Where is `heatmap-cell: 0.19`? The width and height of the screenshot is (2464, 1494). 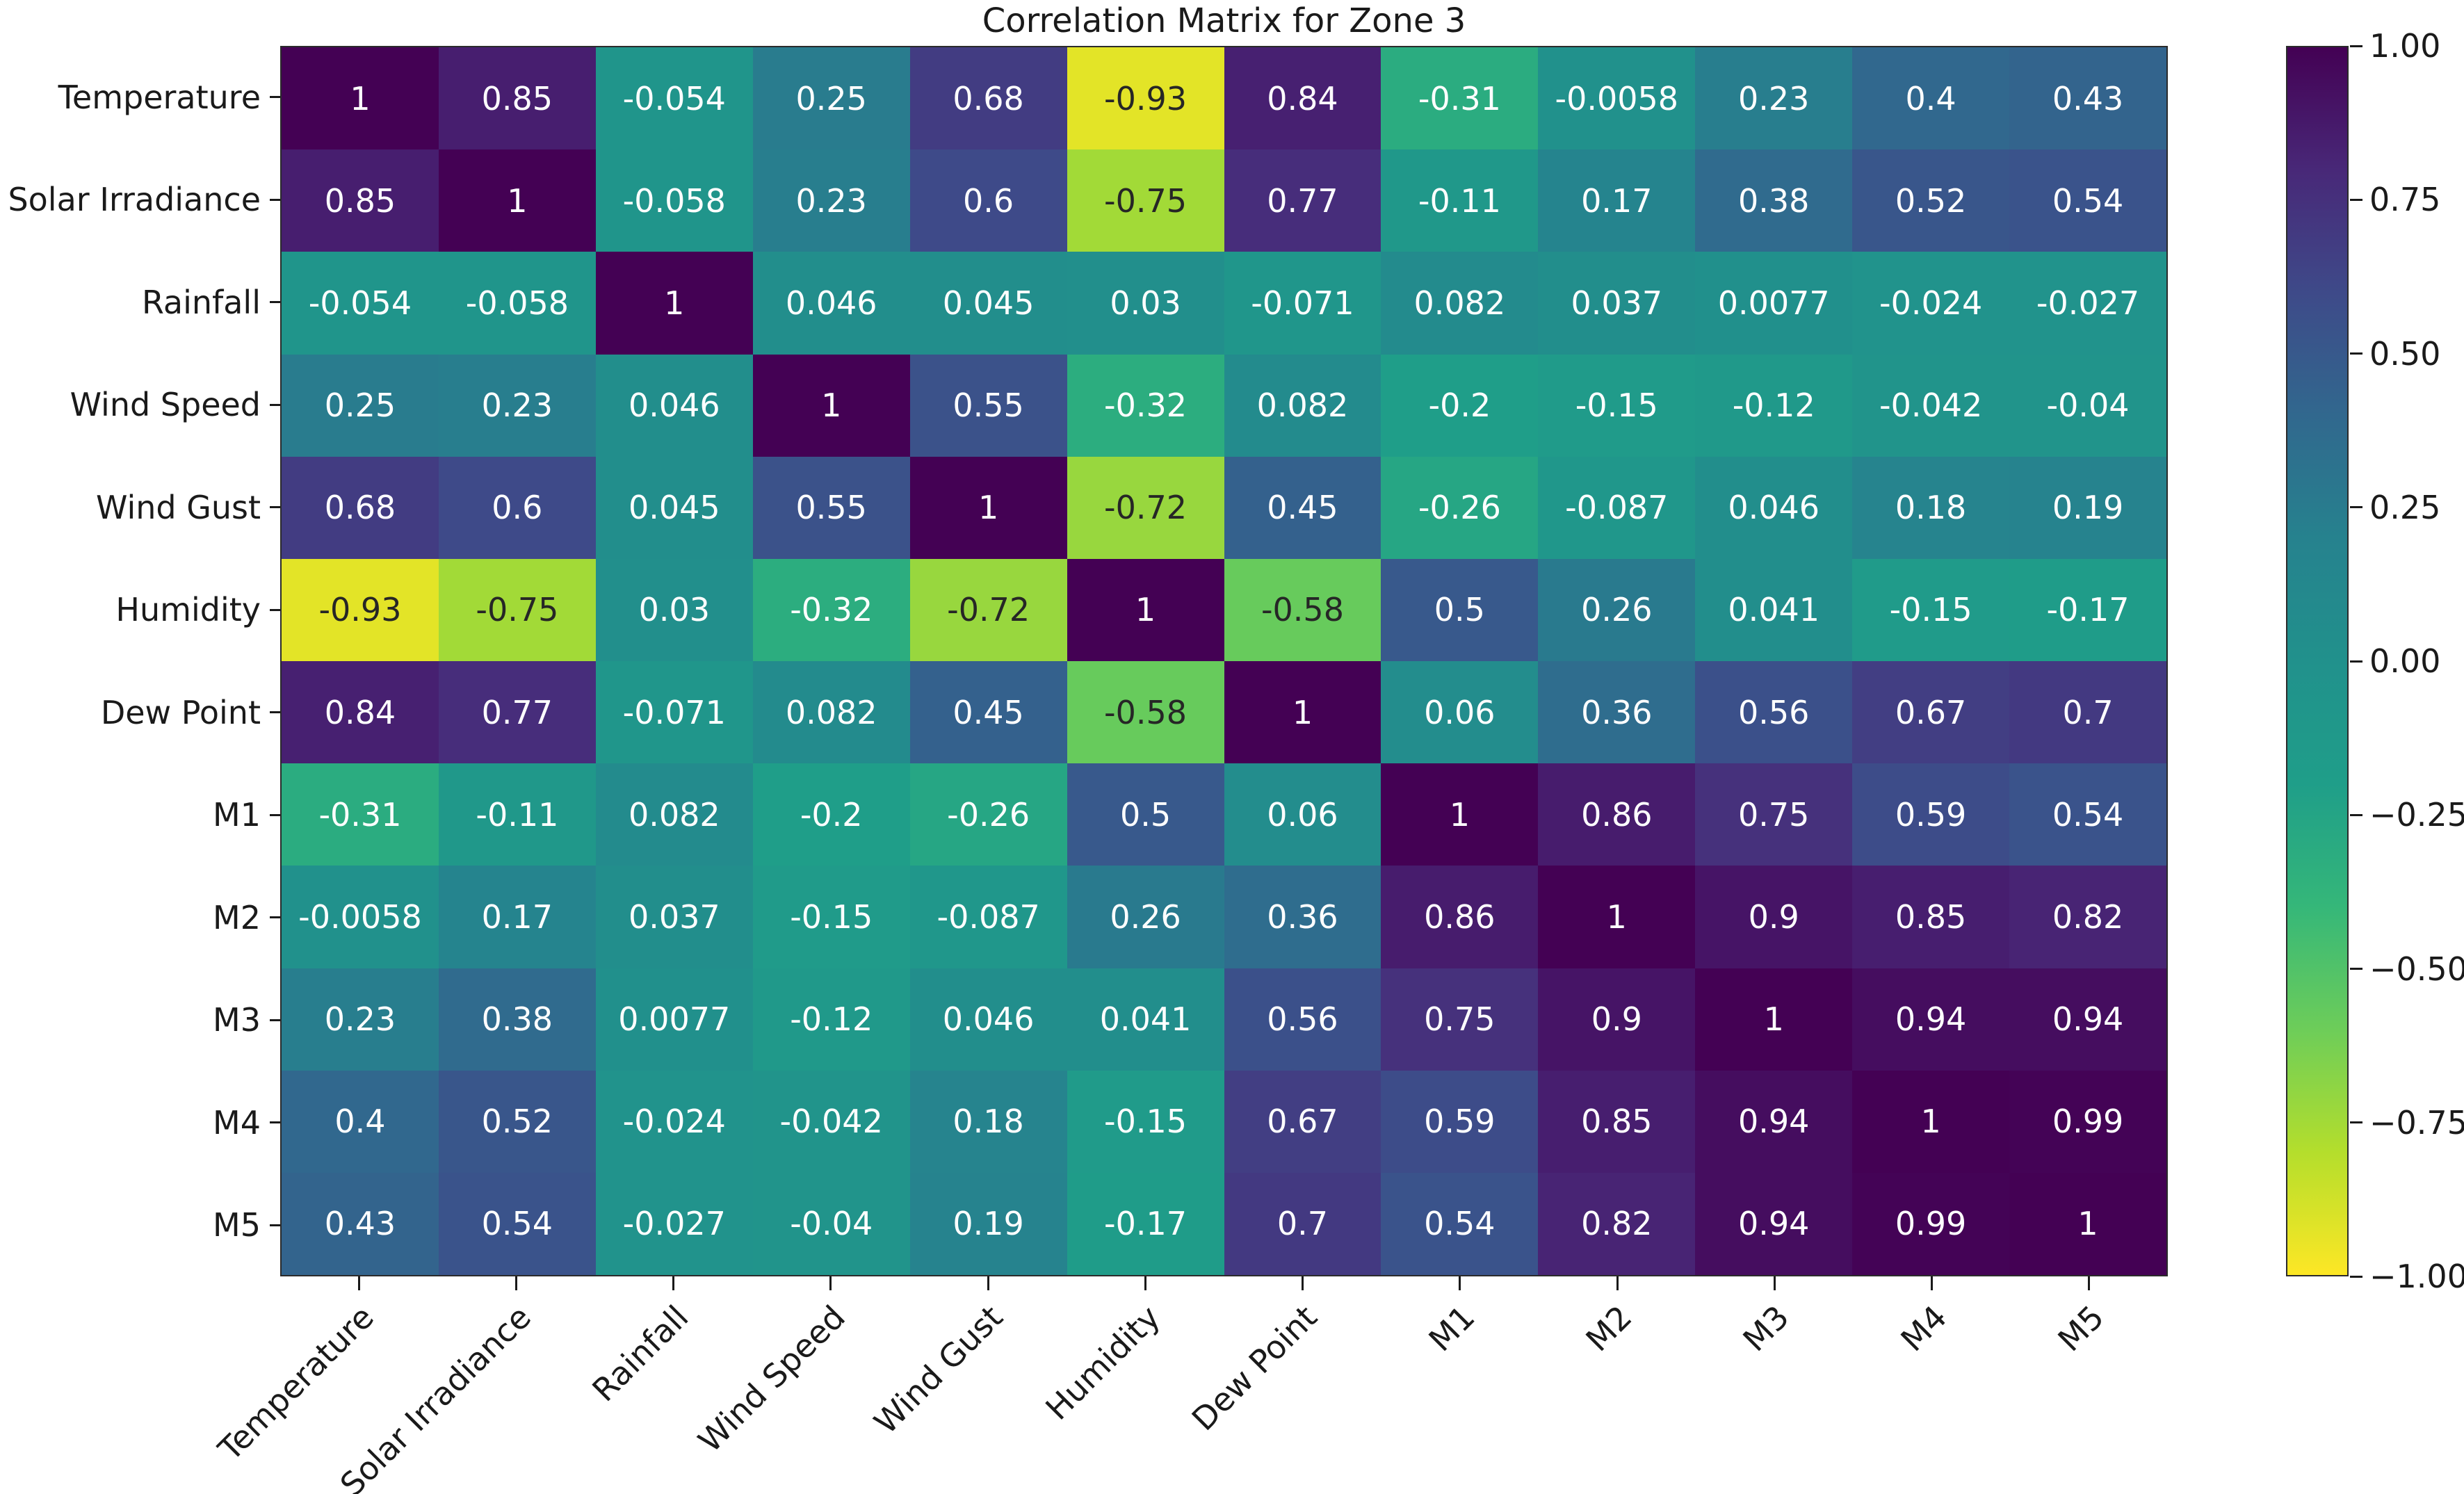 heatmap-cell: 0.19 is located at coordinates (2087, 507).